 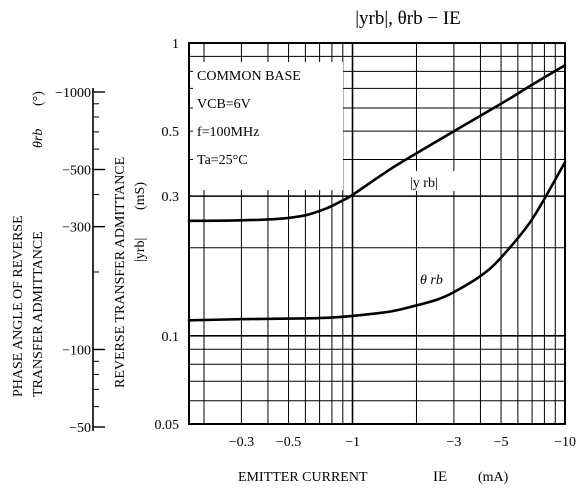 What do you see at coordinates (431, 280) in the screenshot?
I see `series-label-theta: θ rb` at bounding box center [431, 280].